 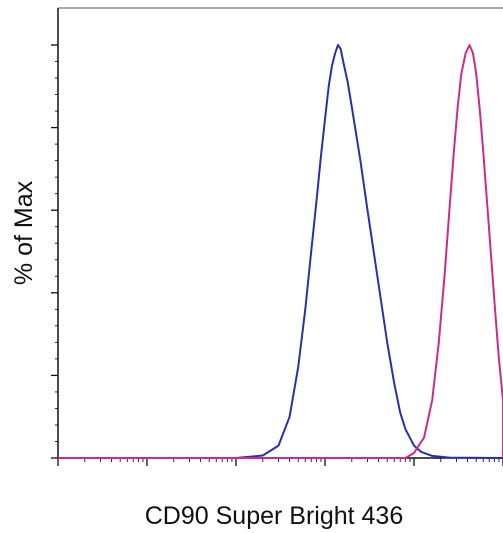 What do you see at coordinates (24, 232) in the screenshot?
I see `y-axis-label: % of Max` at bounding box center [24, 232].